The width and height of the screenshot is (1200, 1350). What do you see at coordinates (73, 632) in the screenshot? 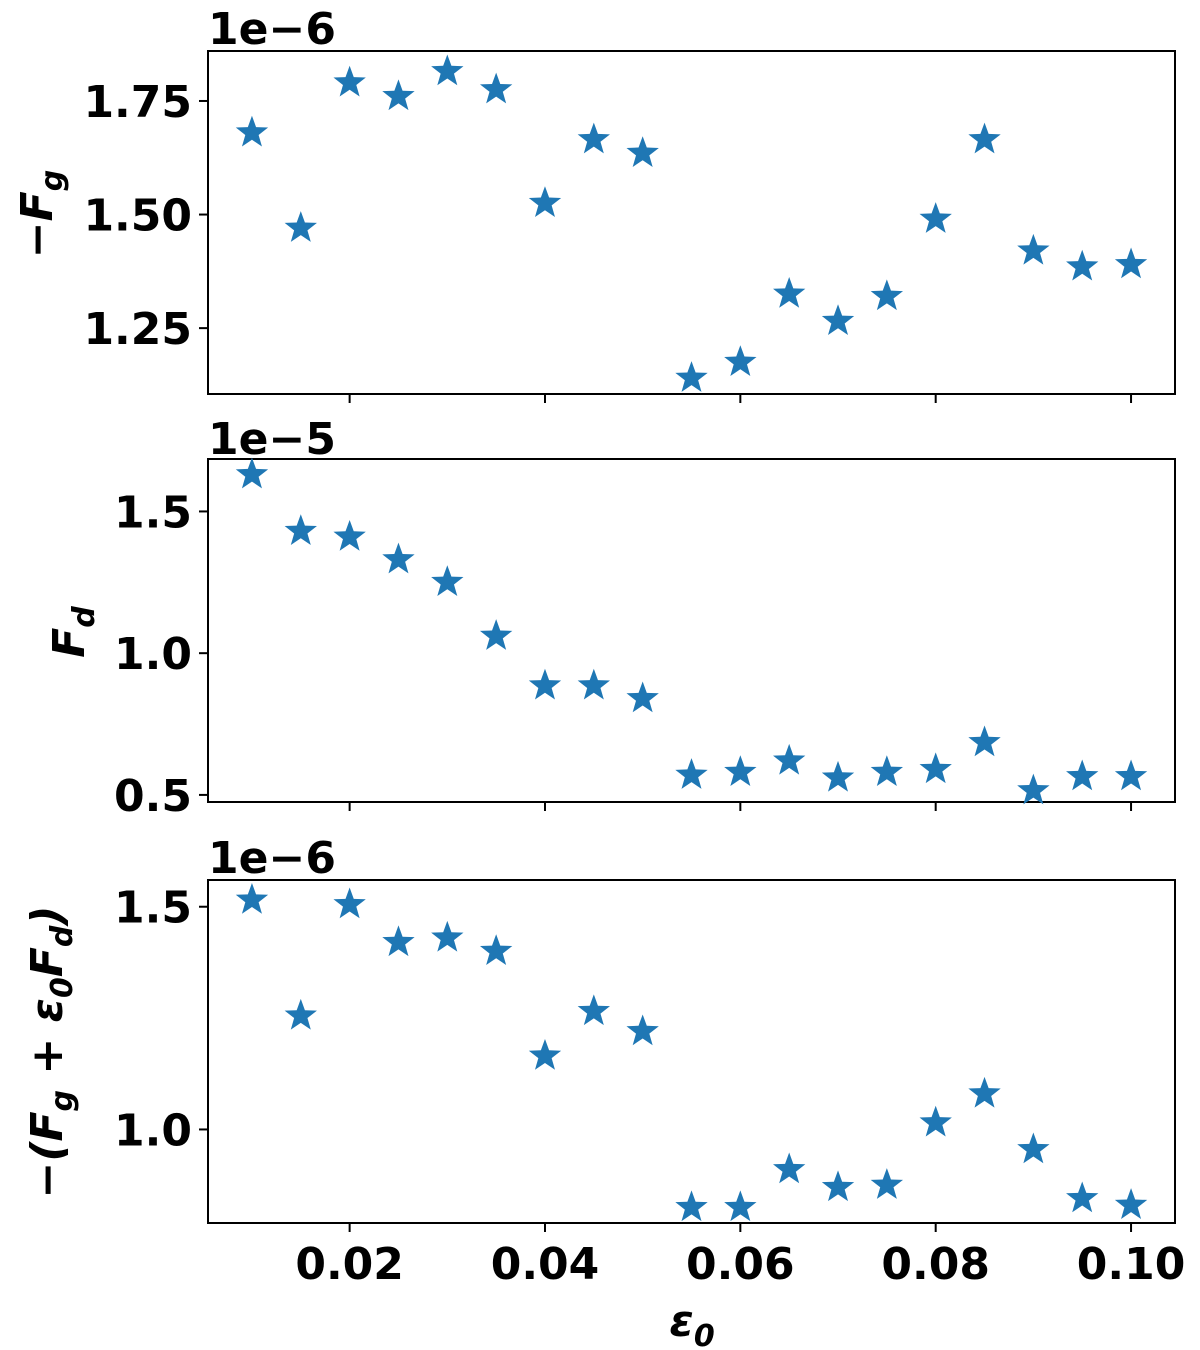
I see `y-axis-label: Fd` at bounding box center [73, 632].